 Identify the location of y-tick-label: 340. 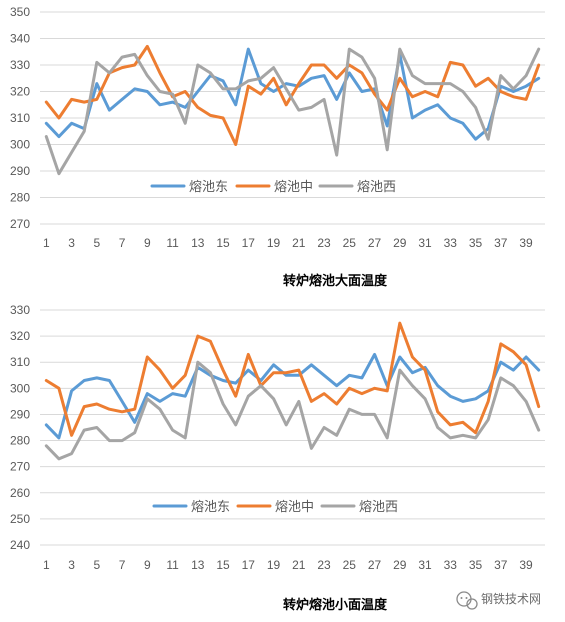
(20, 39).